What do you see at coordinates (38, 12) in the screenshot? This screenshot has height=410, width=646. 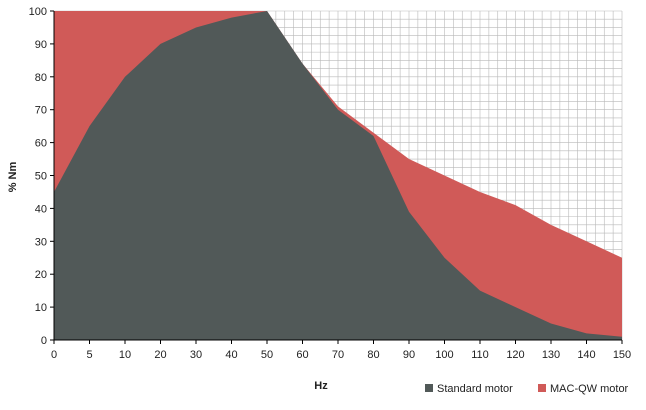 I see `y-tick-label: 100` at bounding box center [38, 12].